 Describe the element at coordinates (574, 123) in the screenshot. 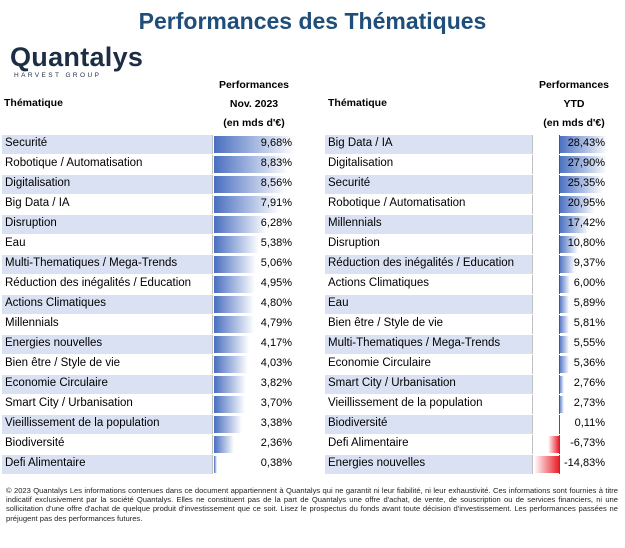

I see `right-col-header-line3: (en mds d'€)` at that location.